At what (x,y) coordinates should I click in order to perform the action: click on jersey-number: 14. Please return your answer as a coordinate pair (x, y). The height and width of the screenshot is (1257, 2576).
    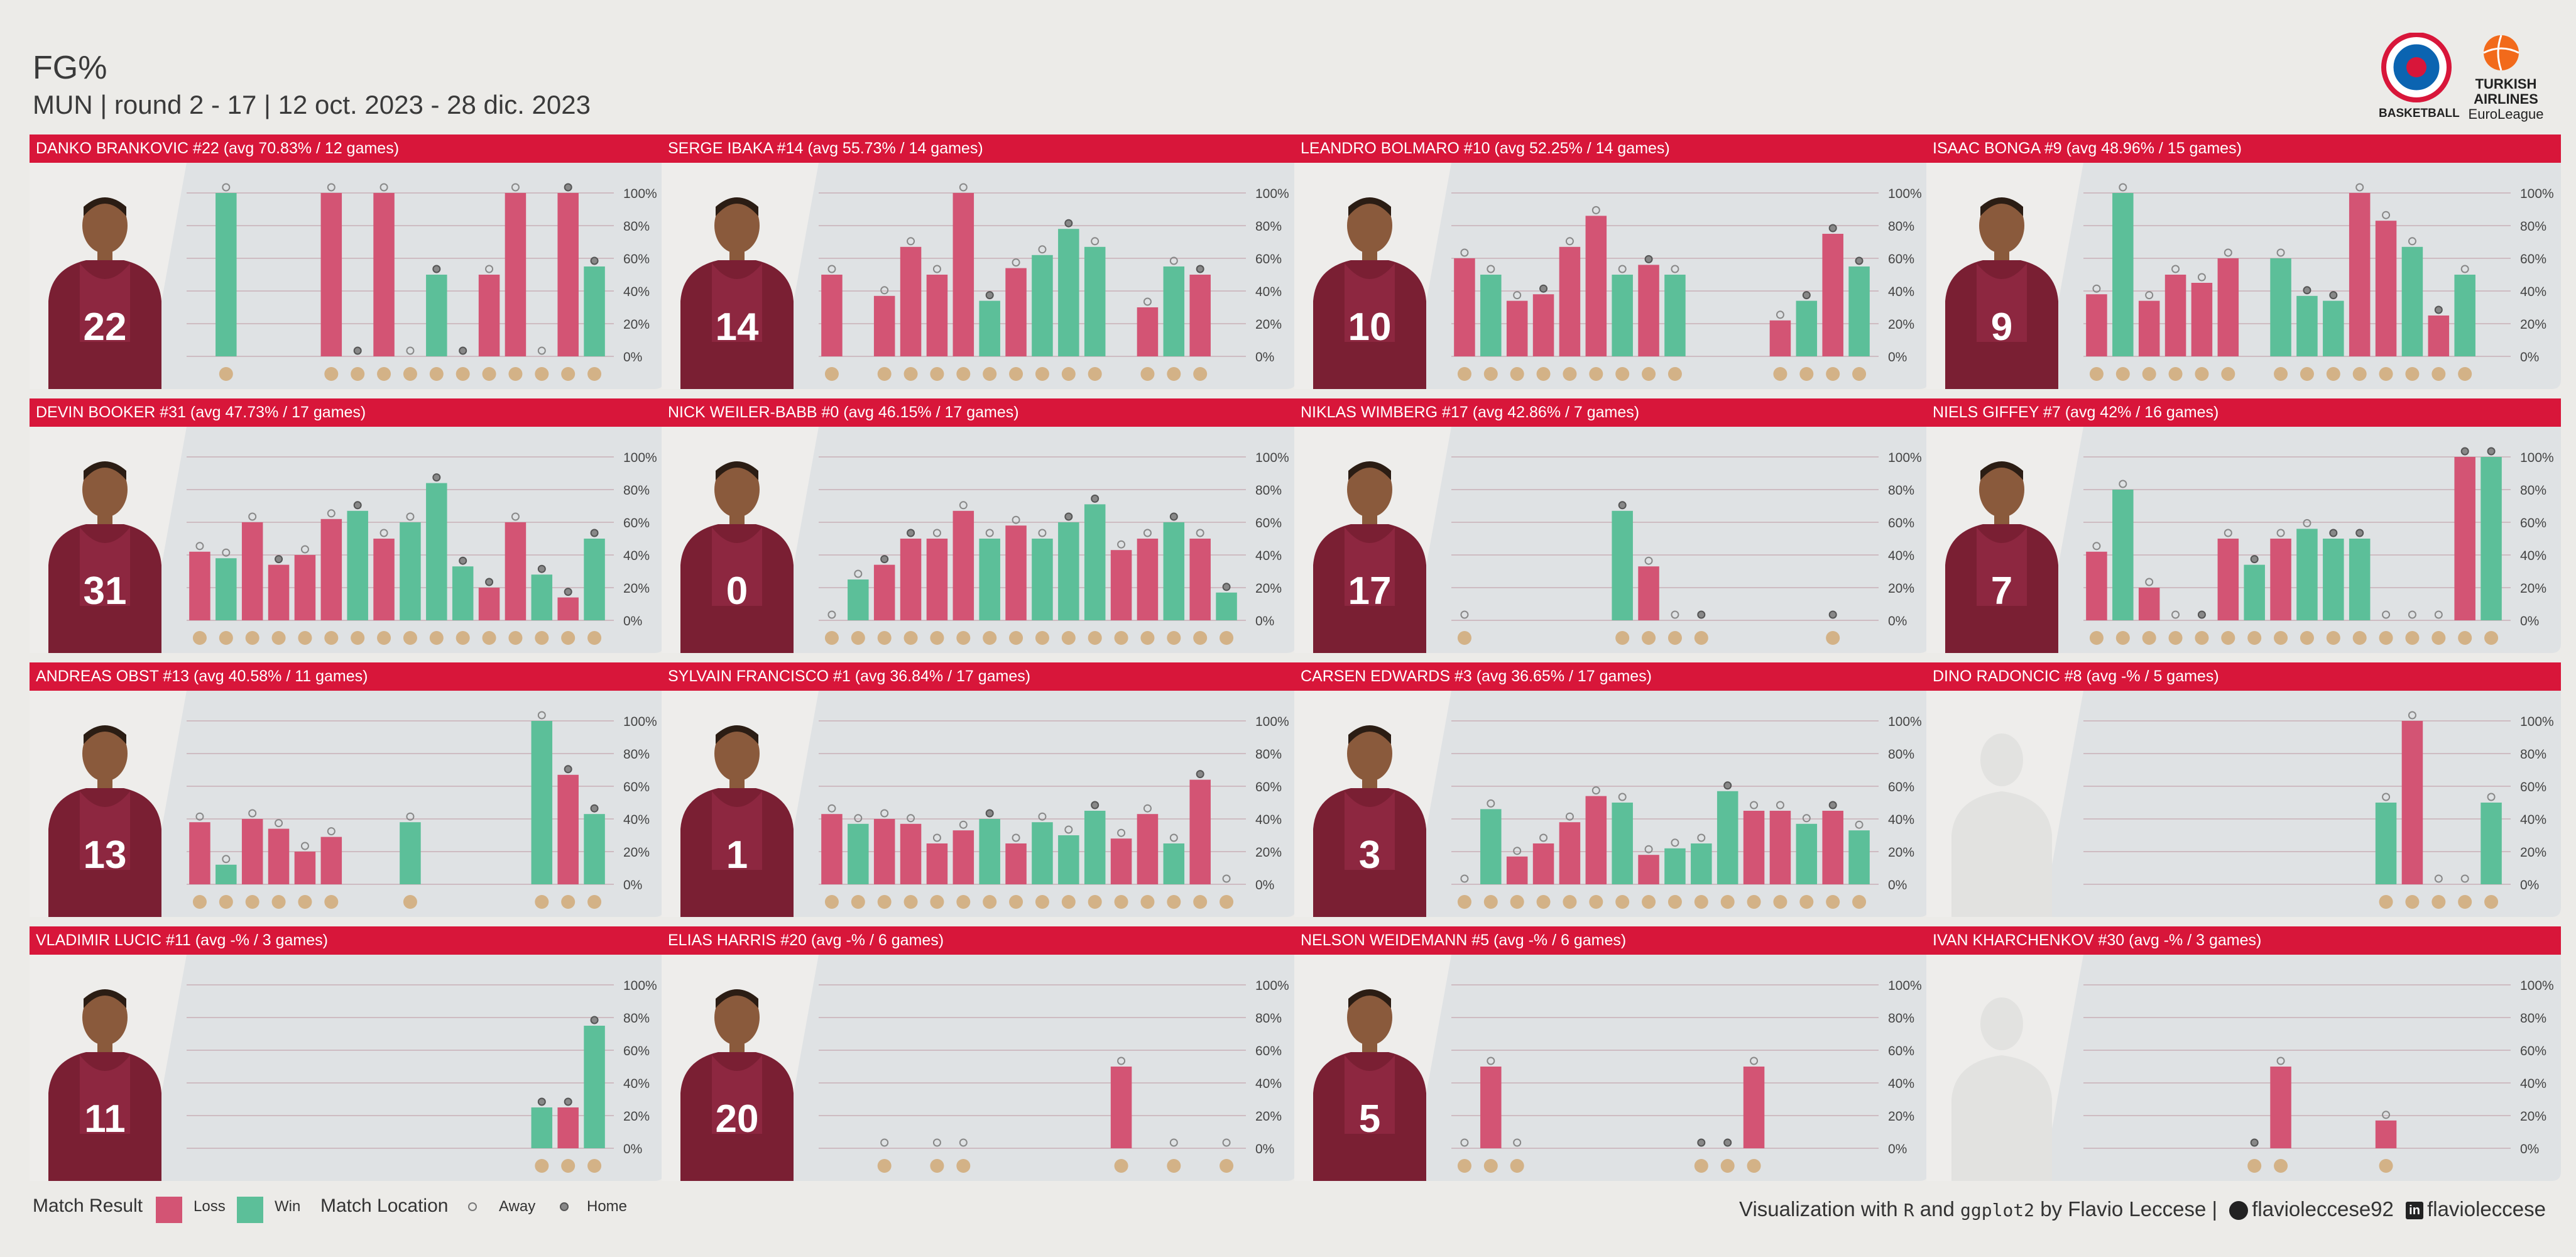
    Looking at the image, I should click on (737, 327).